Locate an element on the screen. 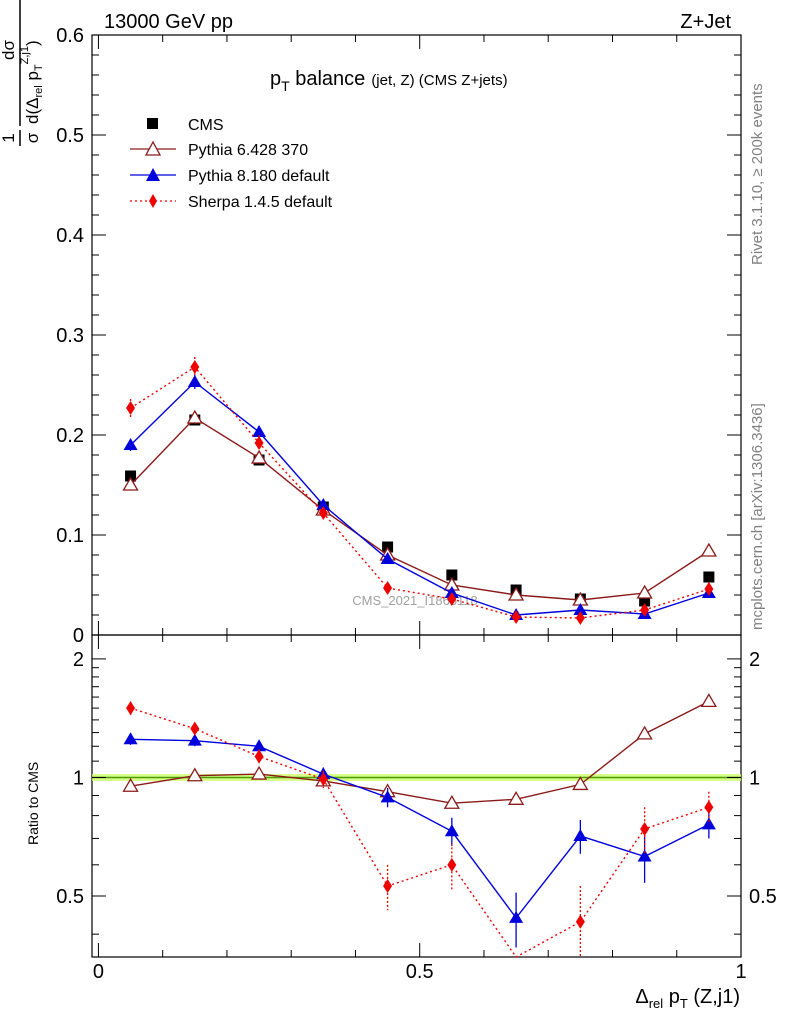  y-label-denominator: d(Δrel pTZ,j1) is located at coordinates (32, 82).